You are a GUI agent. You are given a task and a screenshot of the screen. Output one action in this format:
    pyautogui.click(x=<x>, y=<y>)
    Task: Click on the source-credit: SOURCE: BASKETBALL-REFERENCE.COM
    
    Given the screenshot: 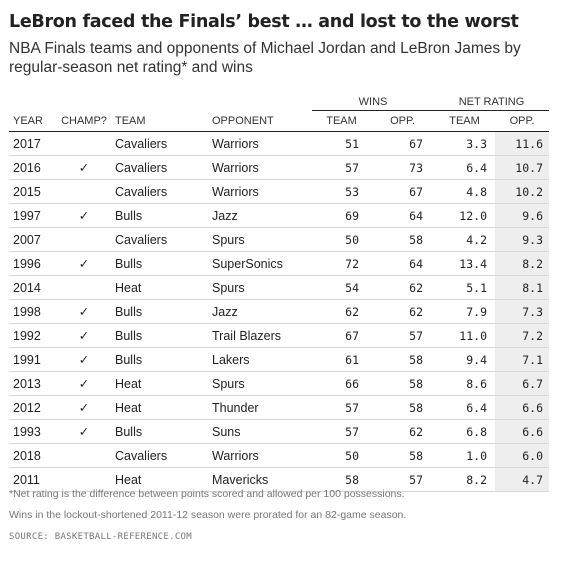 What is the action you would take?
    pyautogui.click(x=100, y=537)
    